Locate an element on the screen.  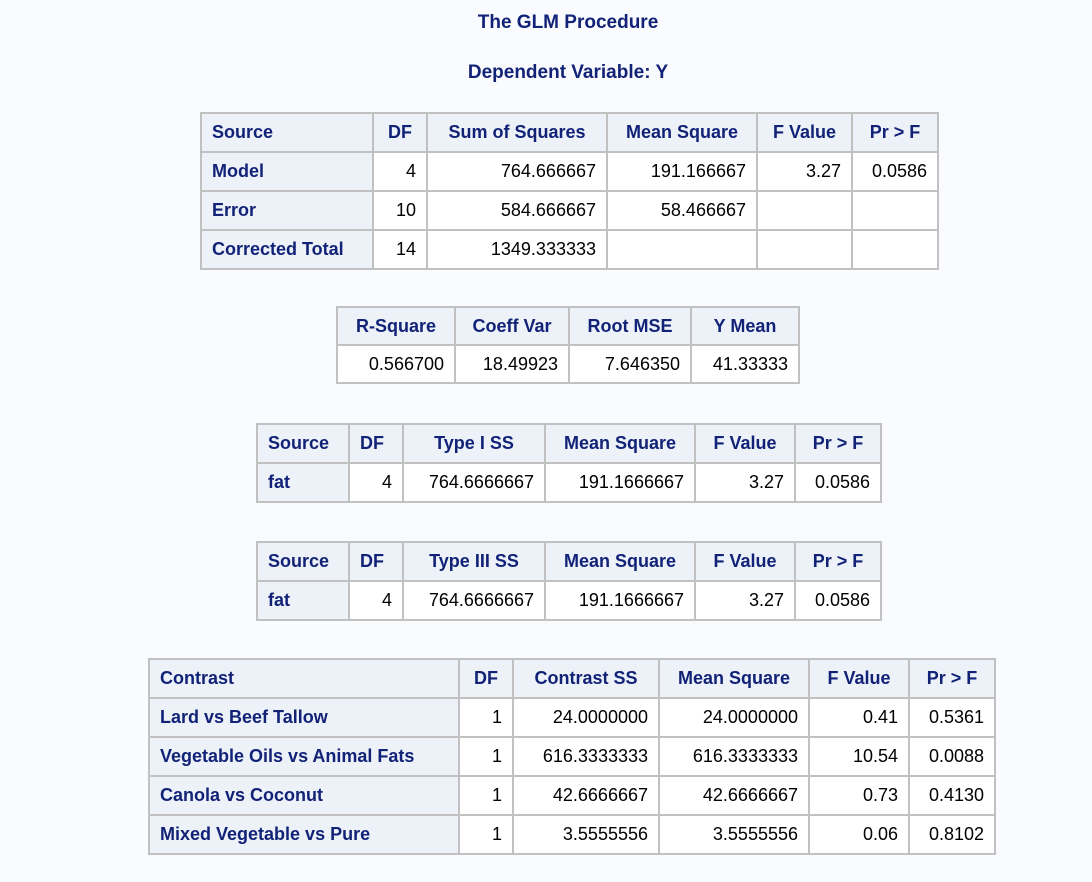
column-header-sum-of-squares: Sum of Squares is located at coordinates (517, 132).